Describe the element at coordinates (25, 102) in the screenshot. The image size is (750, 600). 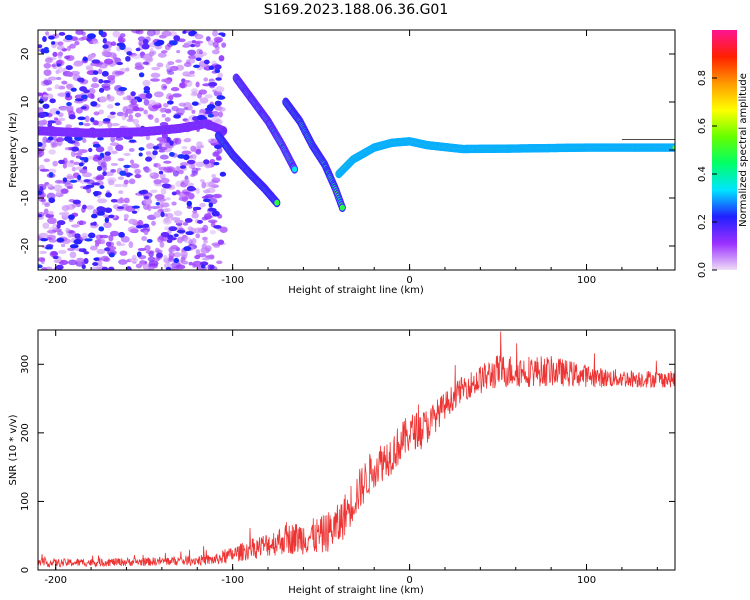
I see `spectrogram-y-tick-label: 10` at that location.